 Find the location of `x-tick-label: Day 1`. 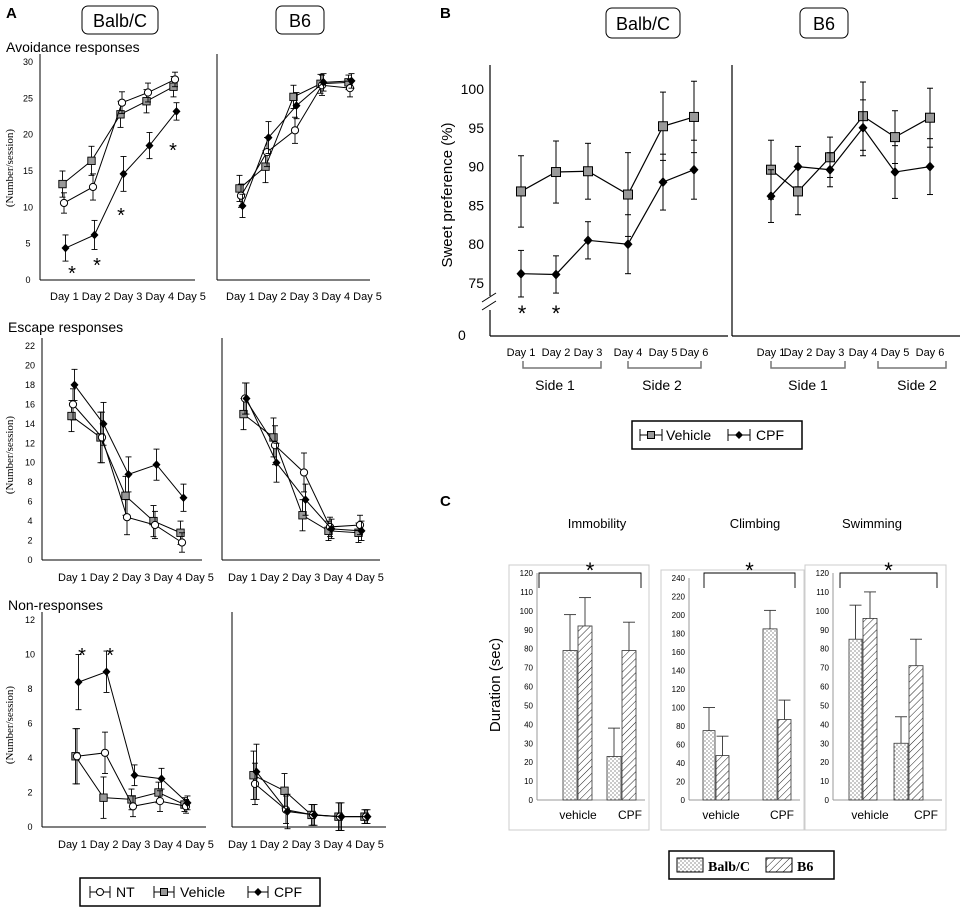

x-tick-label: Day 1 is located at coordinates (771, 353).